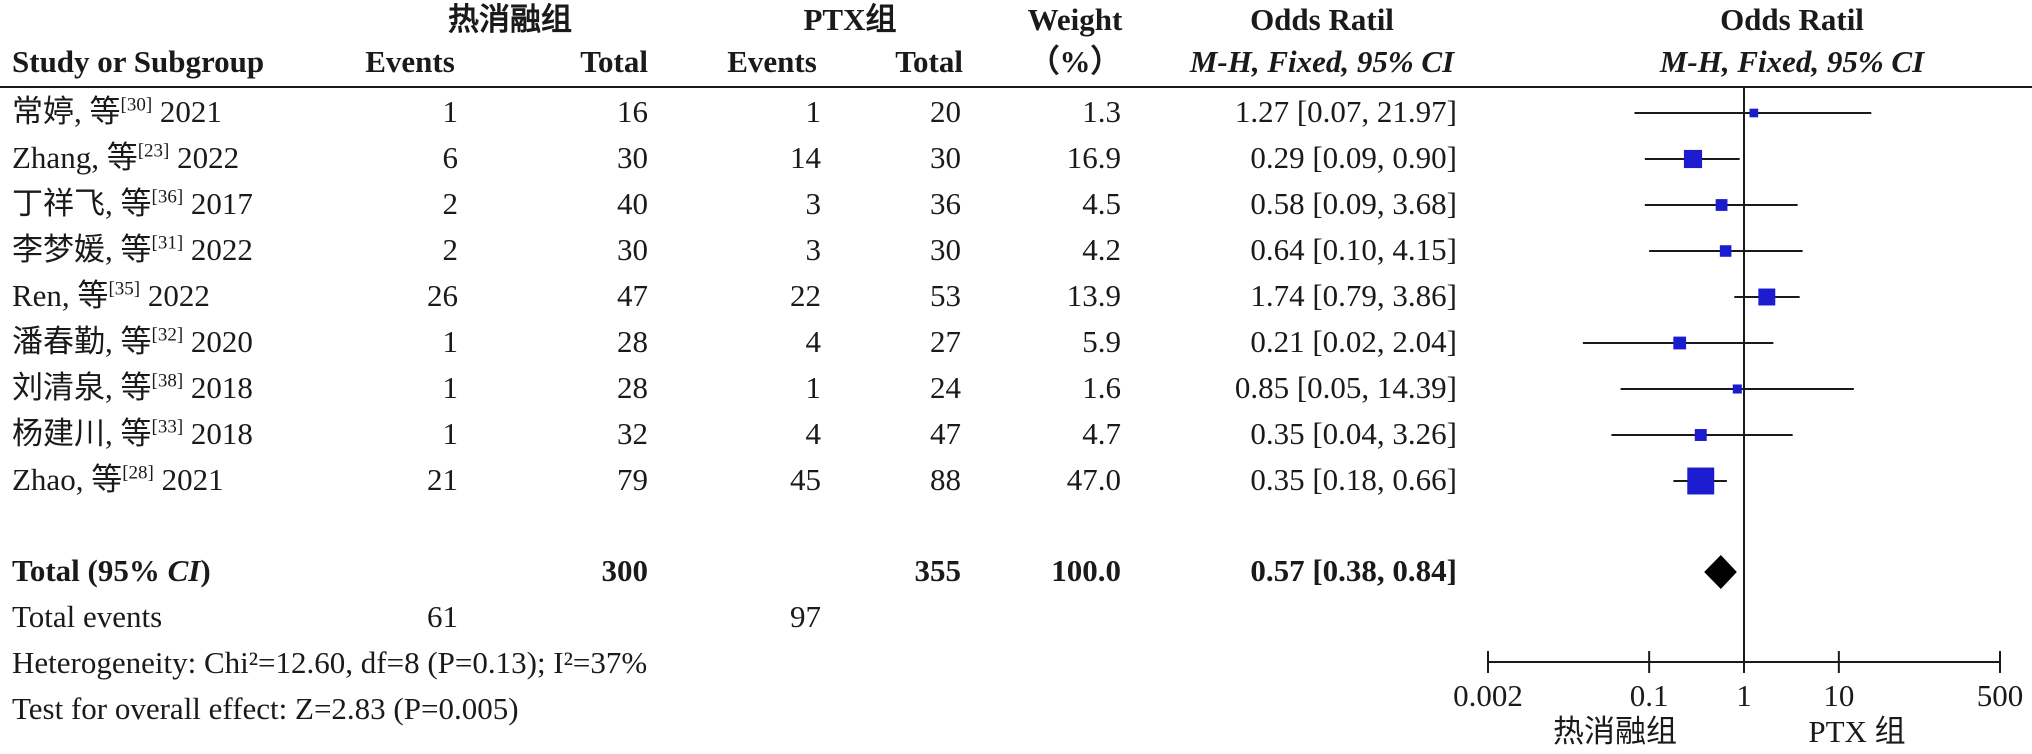 The width and height of the screenshot is (2032, 754). I want to click on study-name: 常婷, 等, so click(66, 111).